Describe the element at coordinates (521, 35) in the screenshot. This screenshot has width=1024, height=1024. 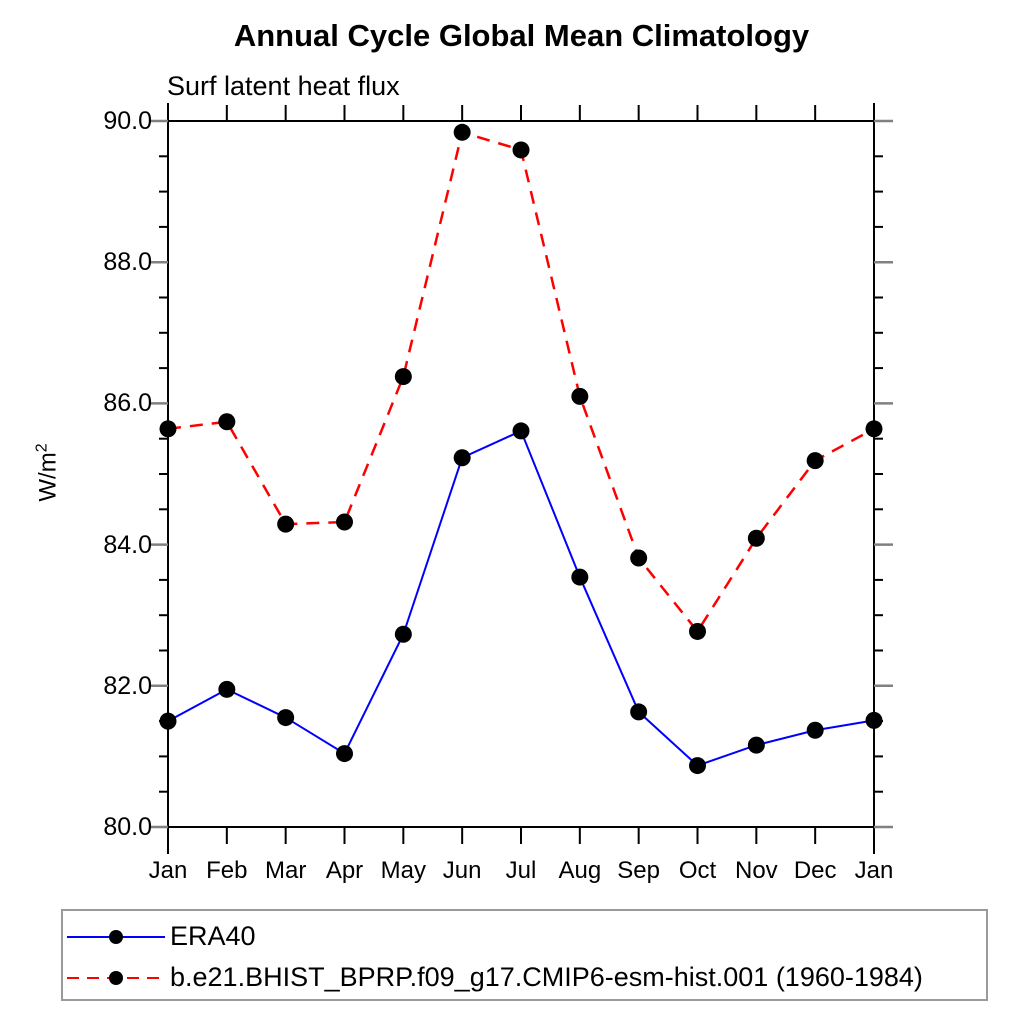
I see `chart-title: Annual Cycle Global Mean Climatology` at that location.